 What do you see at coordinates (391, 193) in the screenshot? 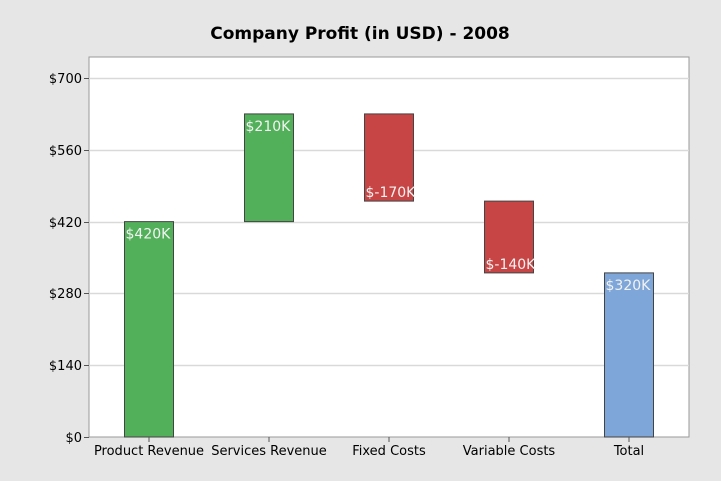
I see `data-label: $-170K` at bounding box center [391, 193].